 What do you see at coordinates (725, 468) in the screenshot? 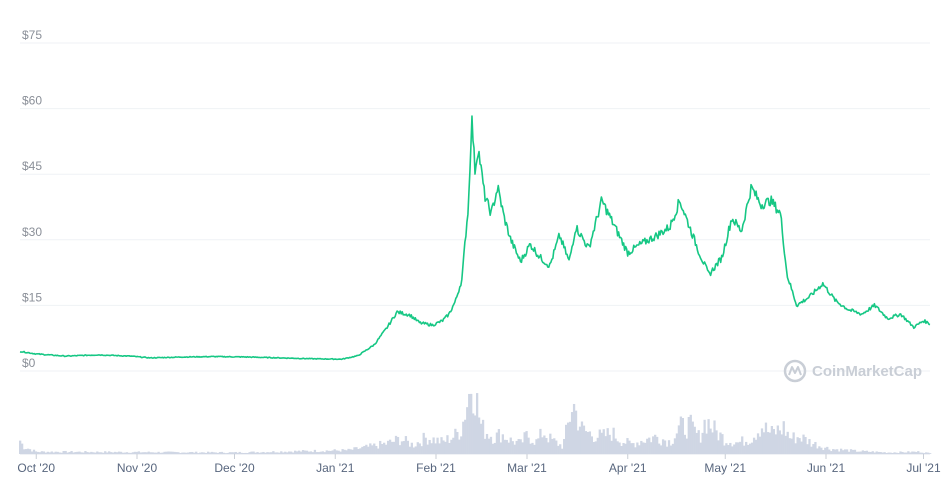
I see `x-tick-label: May '21` at bounding box center [725, 468].